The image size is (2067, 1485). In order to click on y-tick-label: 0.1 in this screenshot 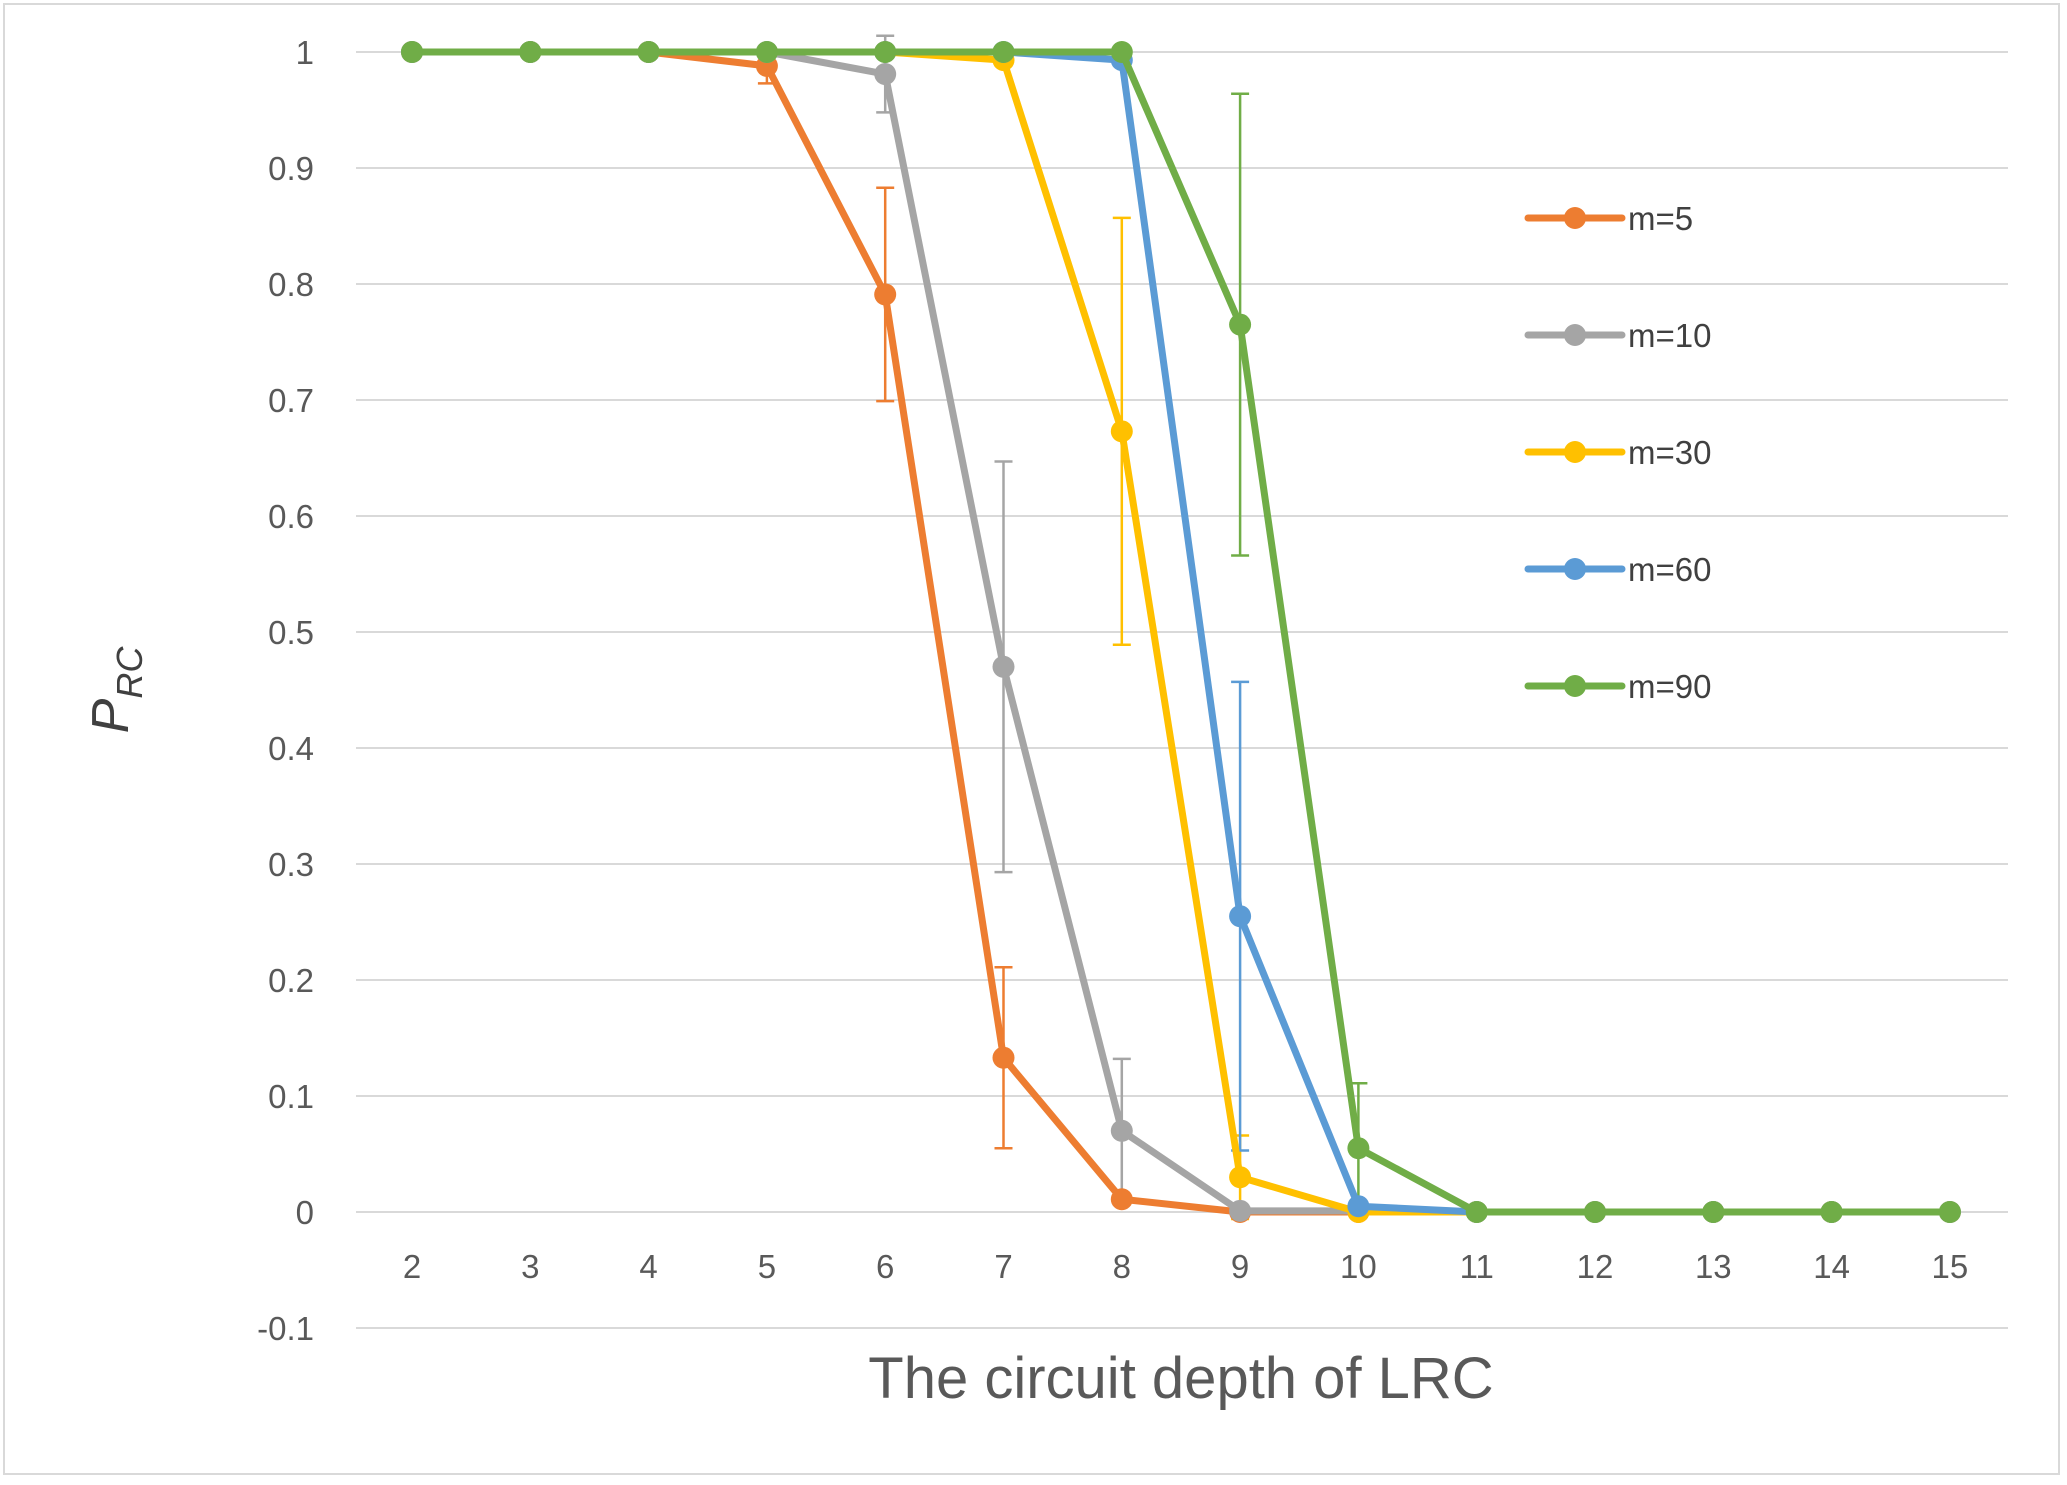, I will do `click(291, 1096)`.